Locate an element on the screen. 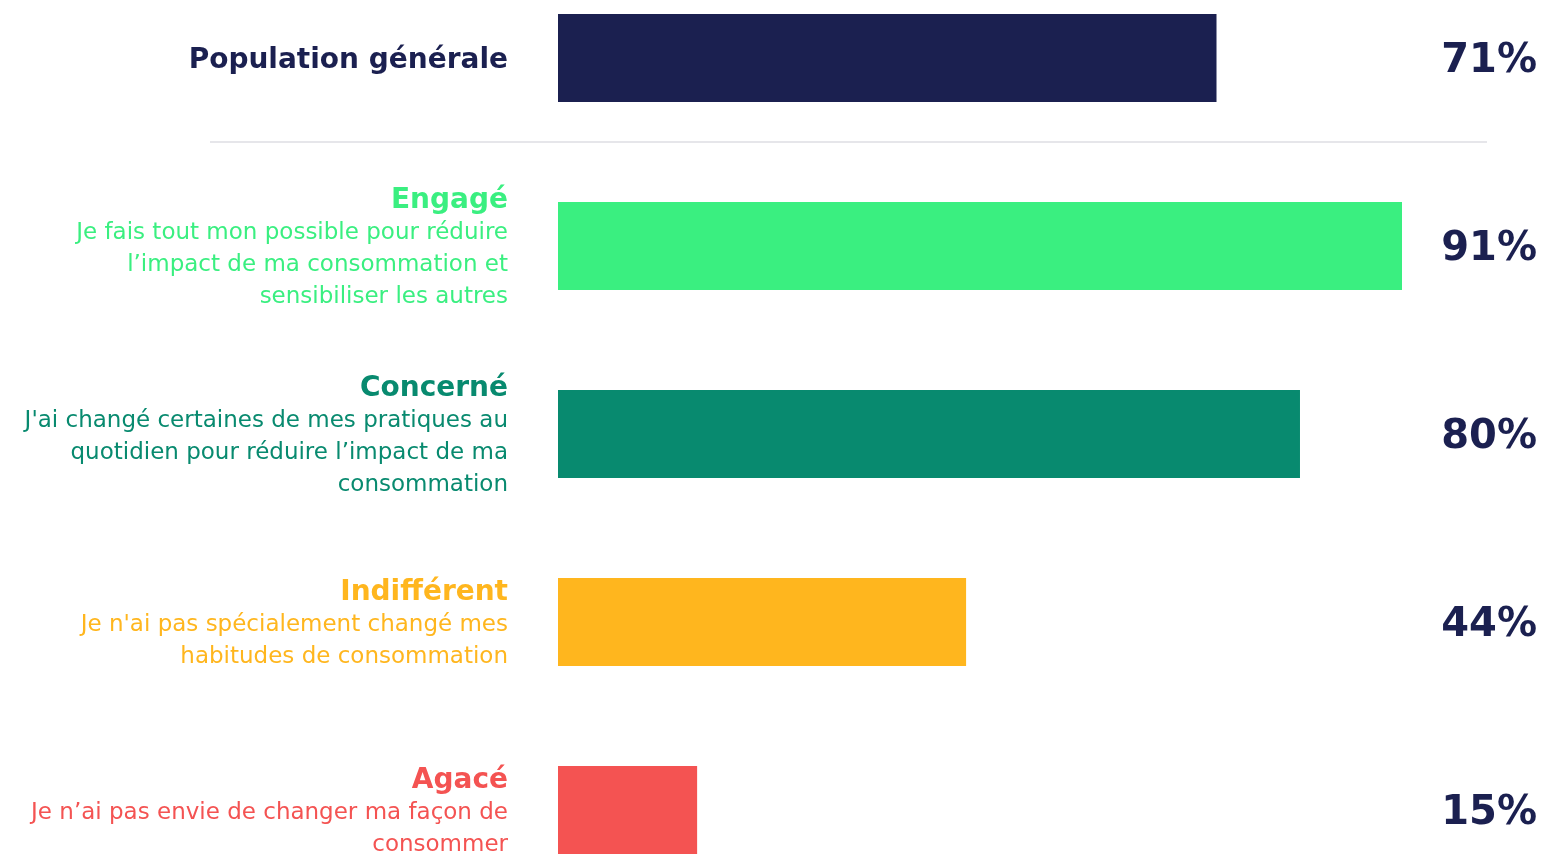 The width and height of the screenshot is (1541, 867). y-tick-label: Concerné J'ai changé certaines de mes pratiques au quotidien pour réduire l’impact de ma consommation is located at coordinates (265, 433).